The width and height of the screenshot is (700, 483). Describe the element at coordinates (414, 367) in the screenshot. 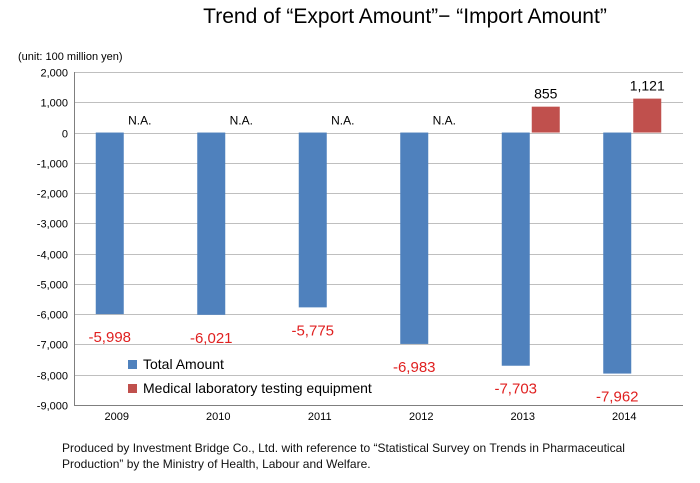

I see `data-label-total-amount: -6,983` at that location.